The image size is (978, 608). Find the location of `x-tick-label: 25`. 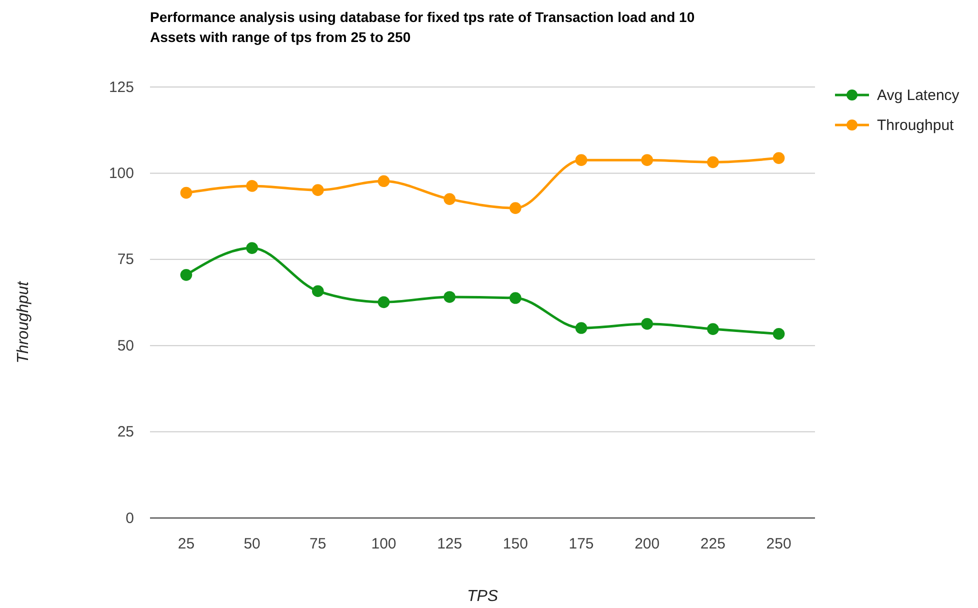

x-tick-label: 25 is located at coordinates (186, 544).